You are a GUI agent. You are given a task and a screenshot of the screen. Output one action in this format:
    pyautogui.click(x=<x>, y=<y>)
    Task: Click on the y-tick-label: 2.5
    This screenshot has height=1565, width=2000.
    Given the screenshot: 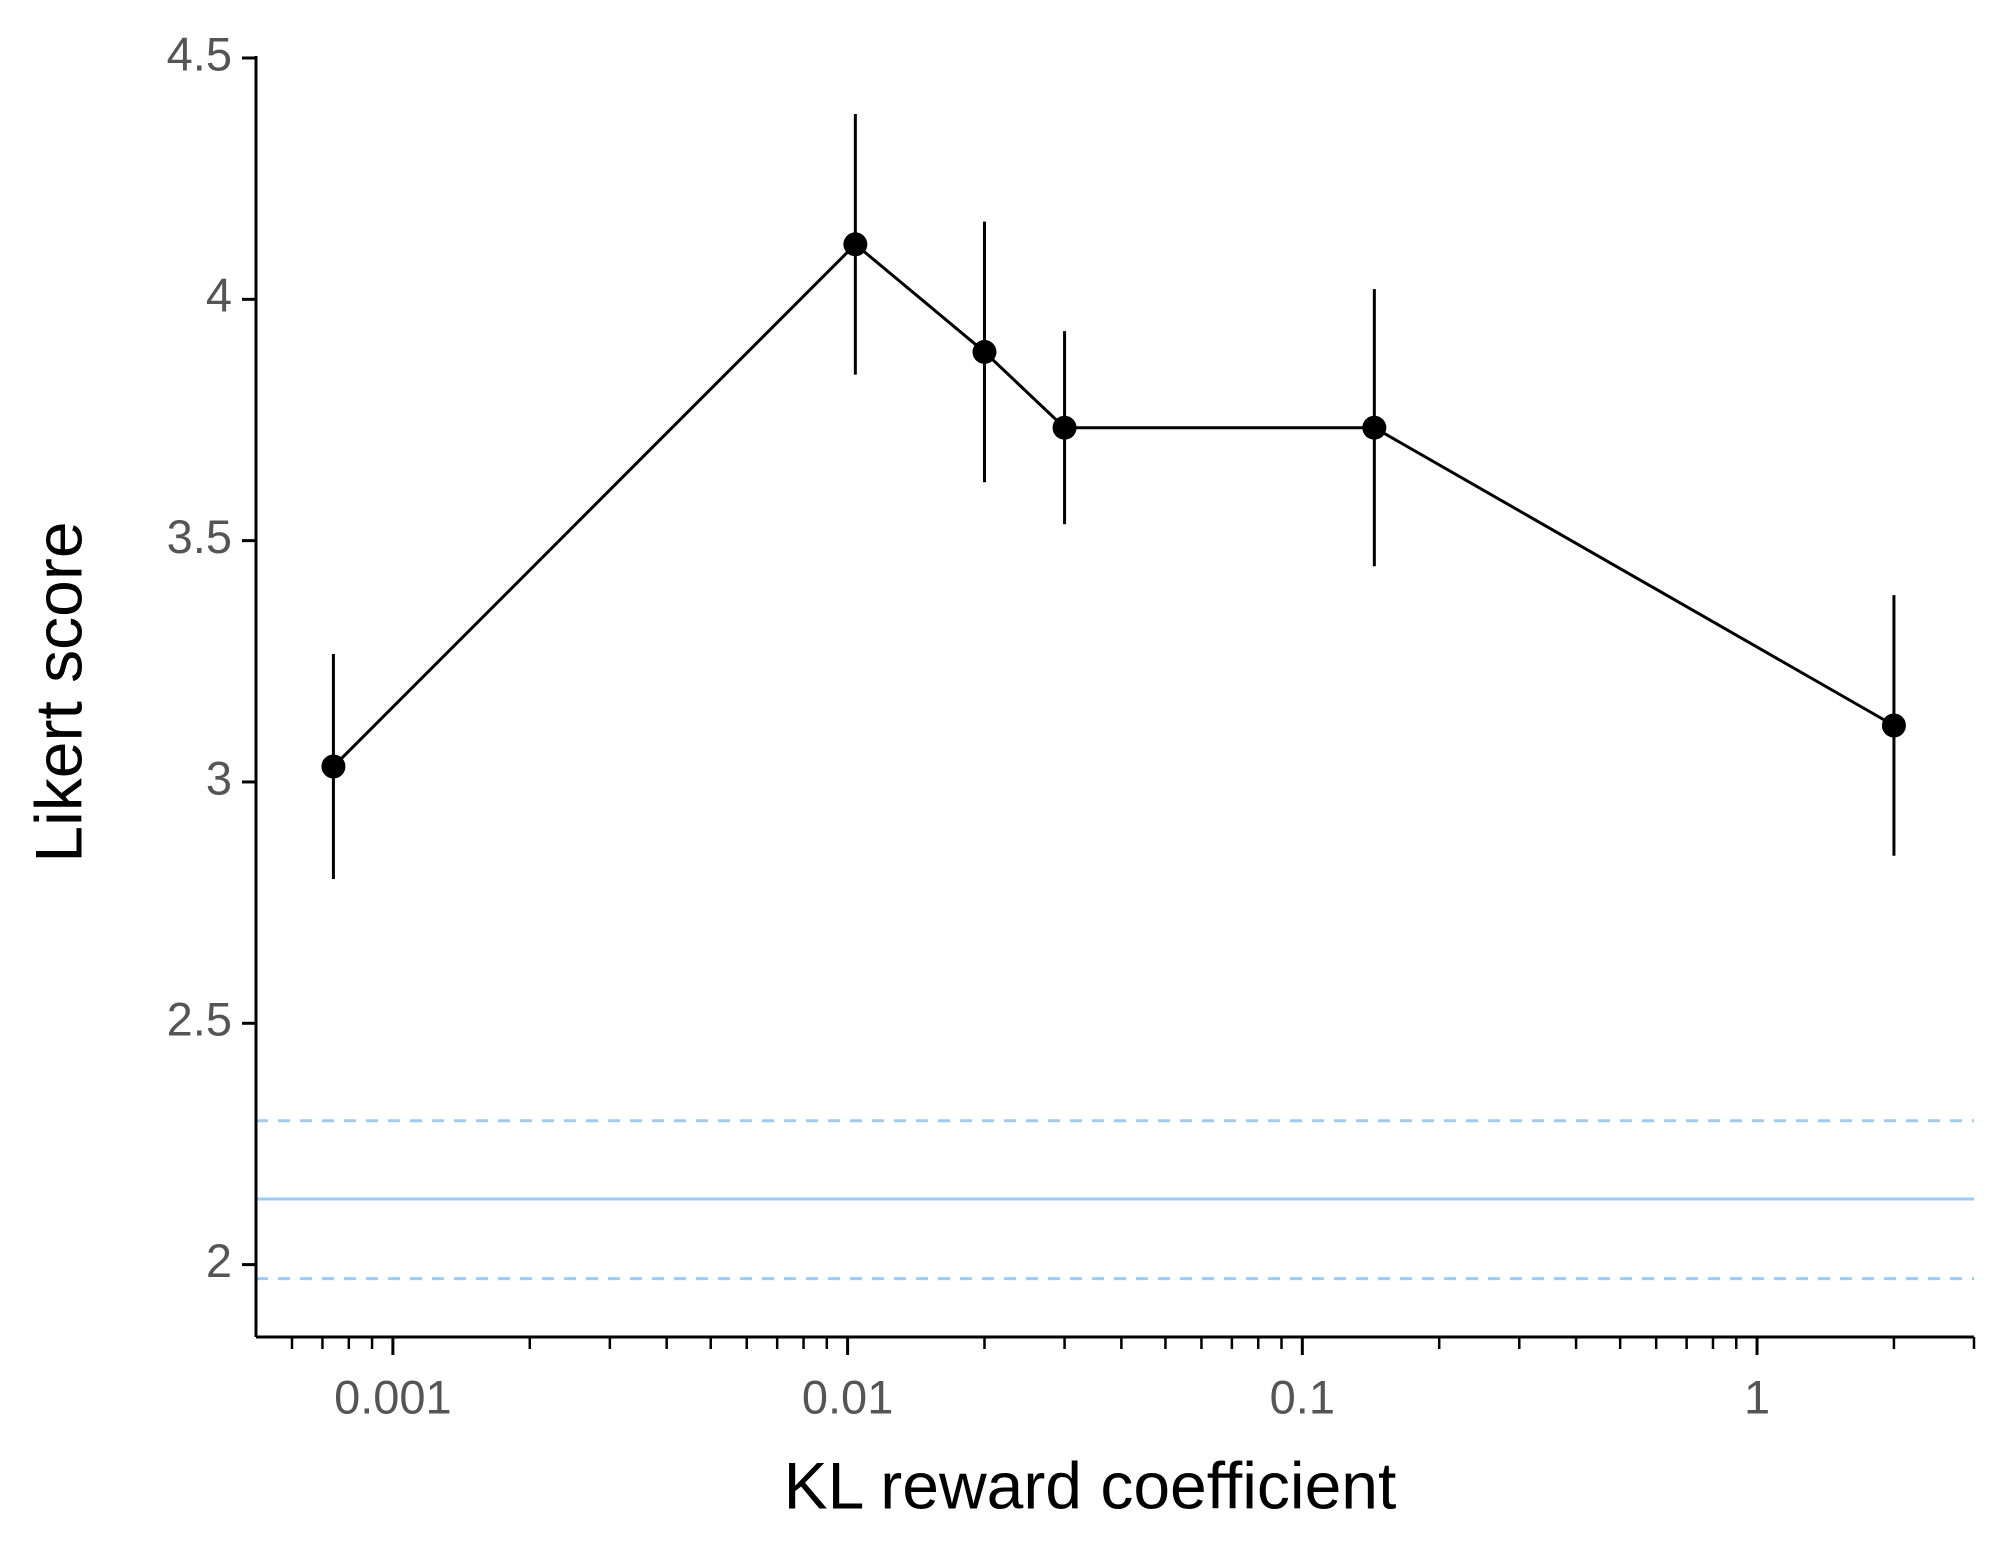 What is the action you would take?
    pyautogui.click(x=199, y=1019)
    